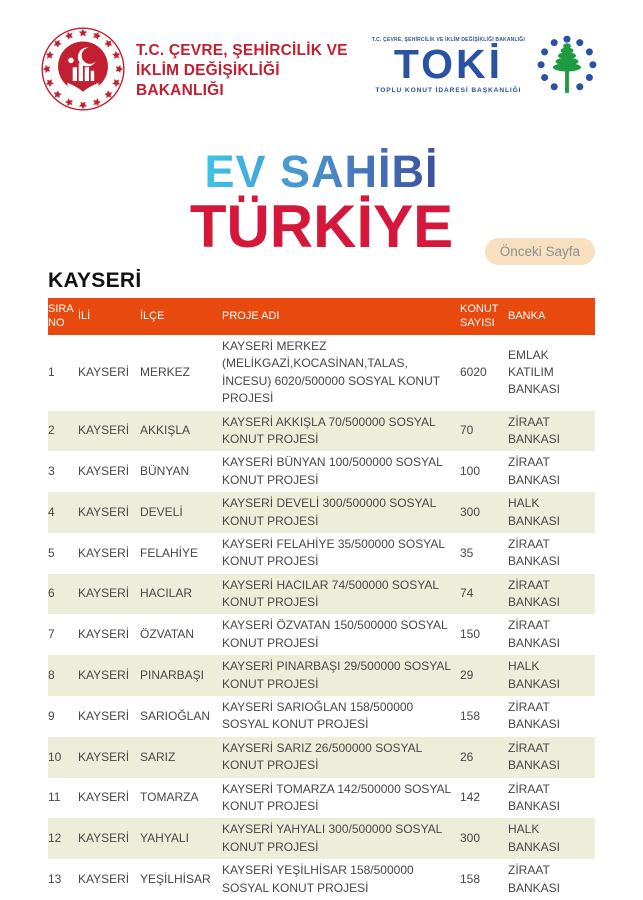 This screenshot has height=900, width=643. What do you see at coordinates (539, 251) in the screenshot?
I see `previous-page-button: Önceki Sayfa` at bounding box center [539, 251].